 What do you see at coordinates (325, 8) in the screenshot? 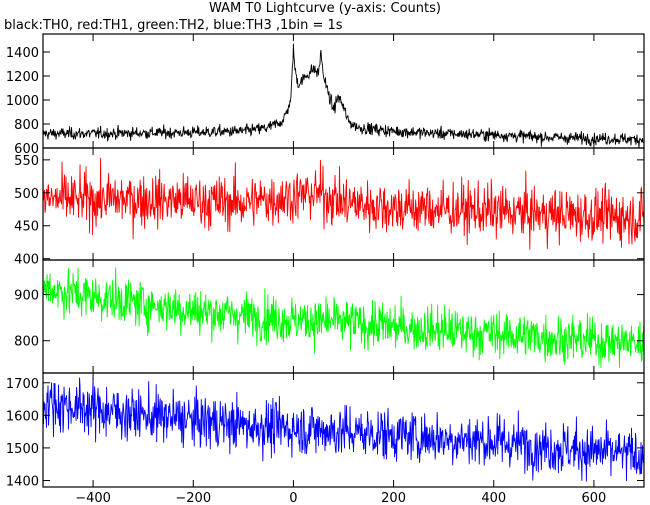
I see `chart-title: WAM T0 Lightcurve (y-axis: Counts)` at bounding box center [325, 8].